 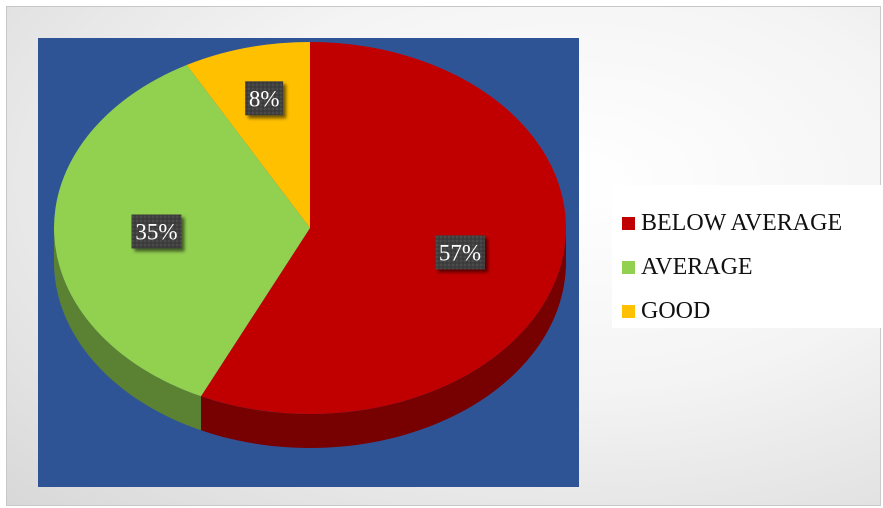 I want to click on legend-item-average: AVERAGE, so click(x=752, y=267).